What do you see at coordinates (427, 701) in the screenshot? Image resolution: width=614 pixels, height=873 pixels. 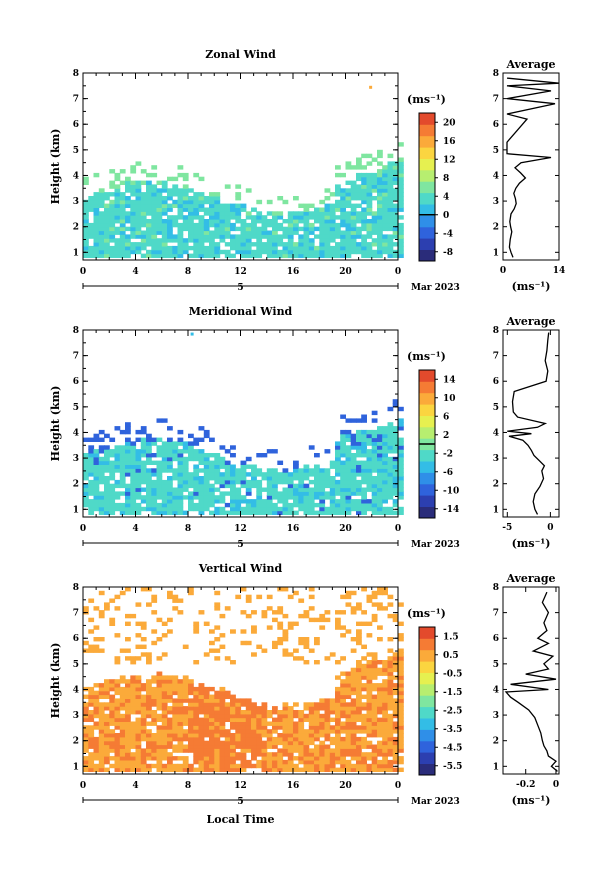 I see `colorbar-frame` at bounding box center [427, 701].